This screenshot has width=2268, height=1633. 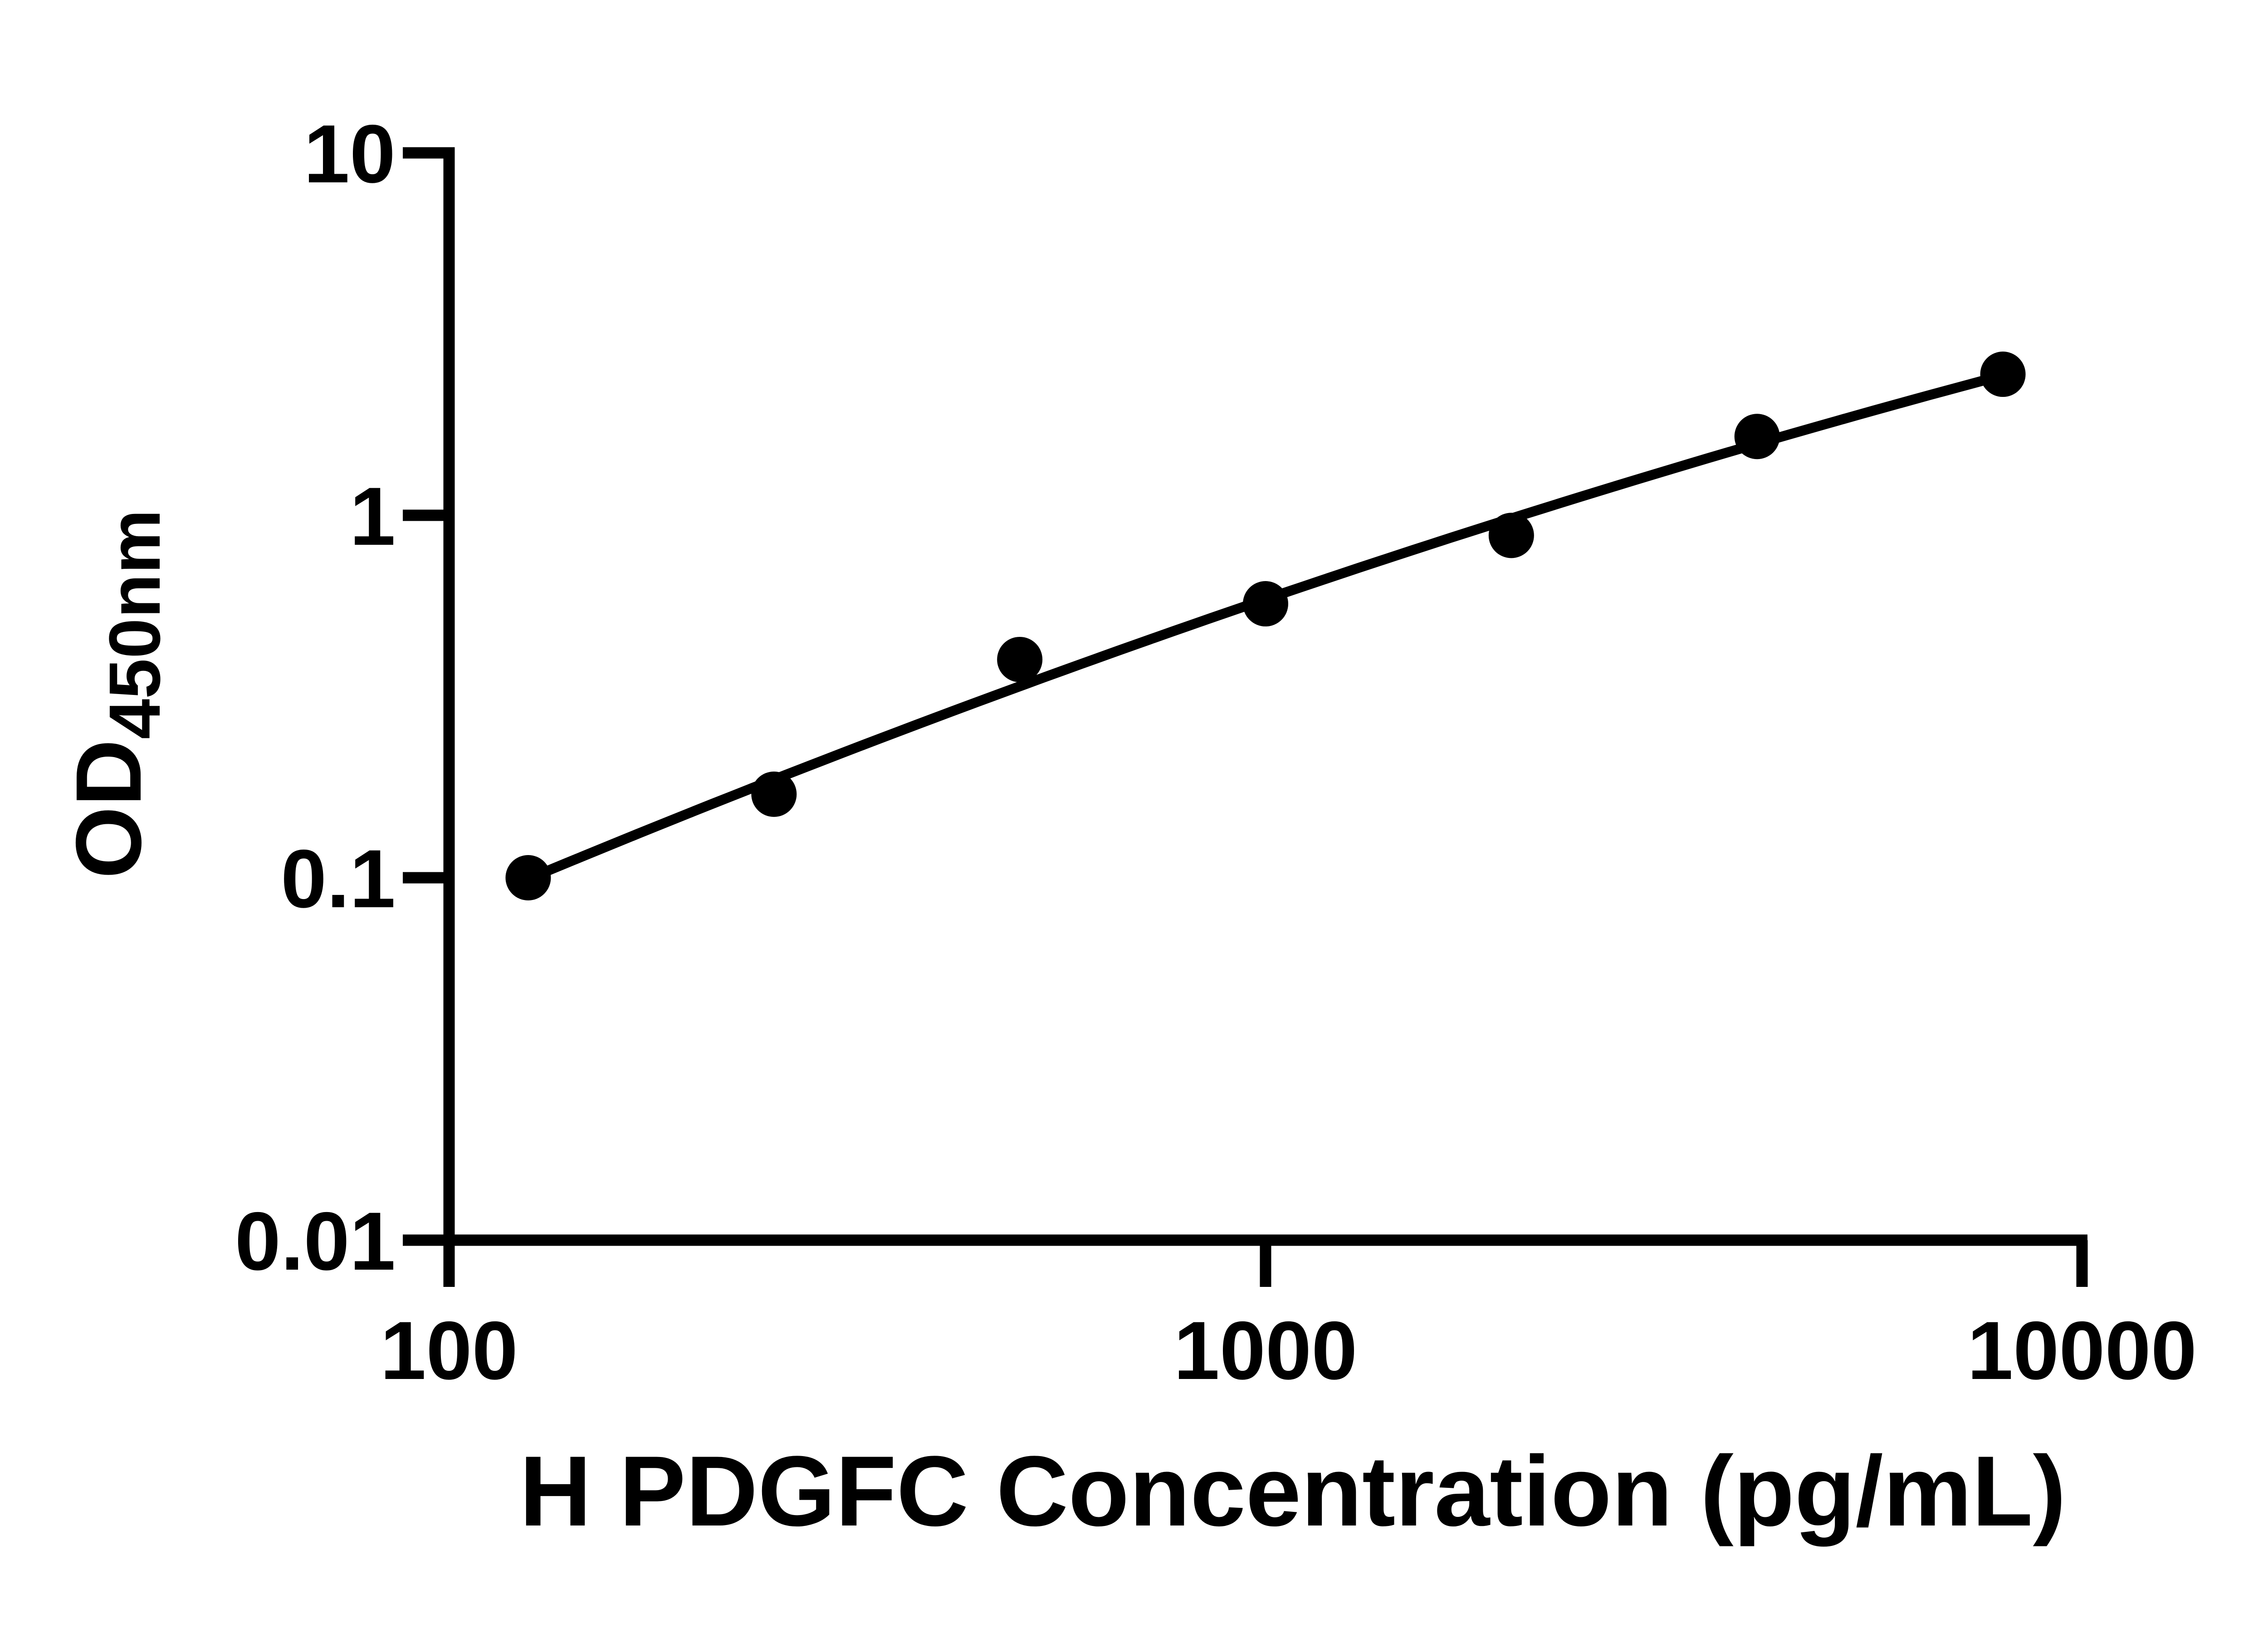 I want to click on y-tick-label: 0.1, so click(x=339, y=878).